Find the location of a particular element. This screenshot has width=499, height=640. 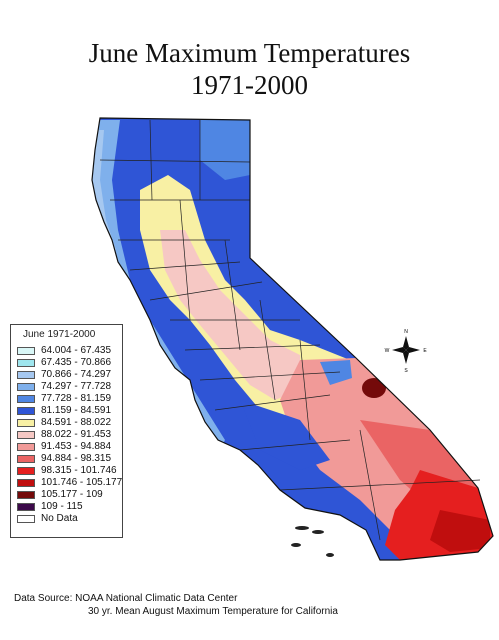

legend-label: 105.177 - 109 is located at coordinates (72, 494).